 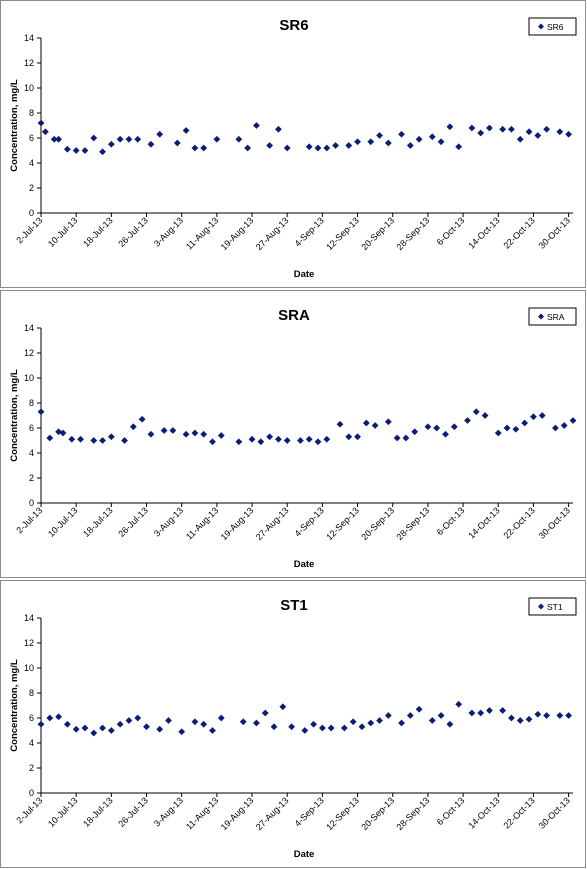 I want to click on y-tick-label: 14, so click(x=29, y=328).